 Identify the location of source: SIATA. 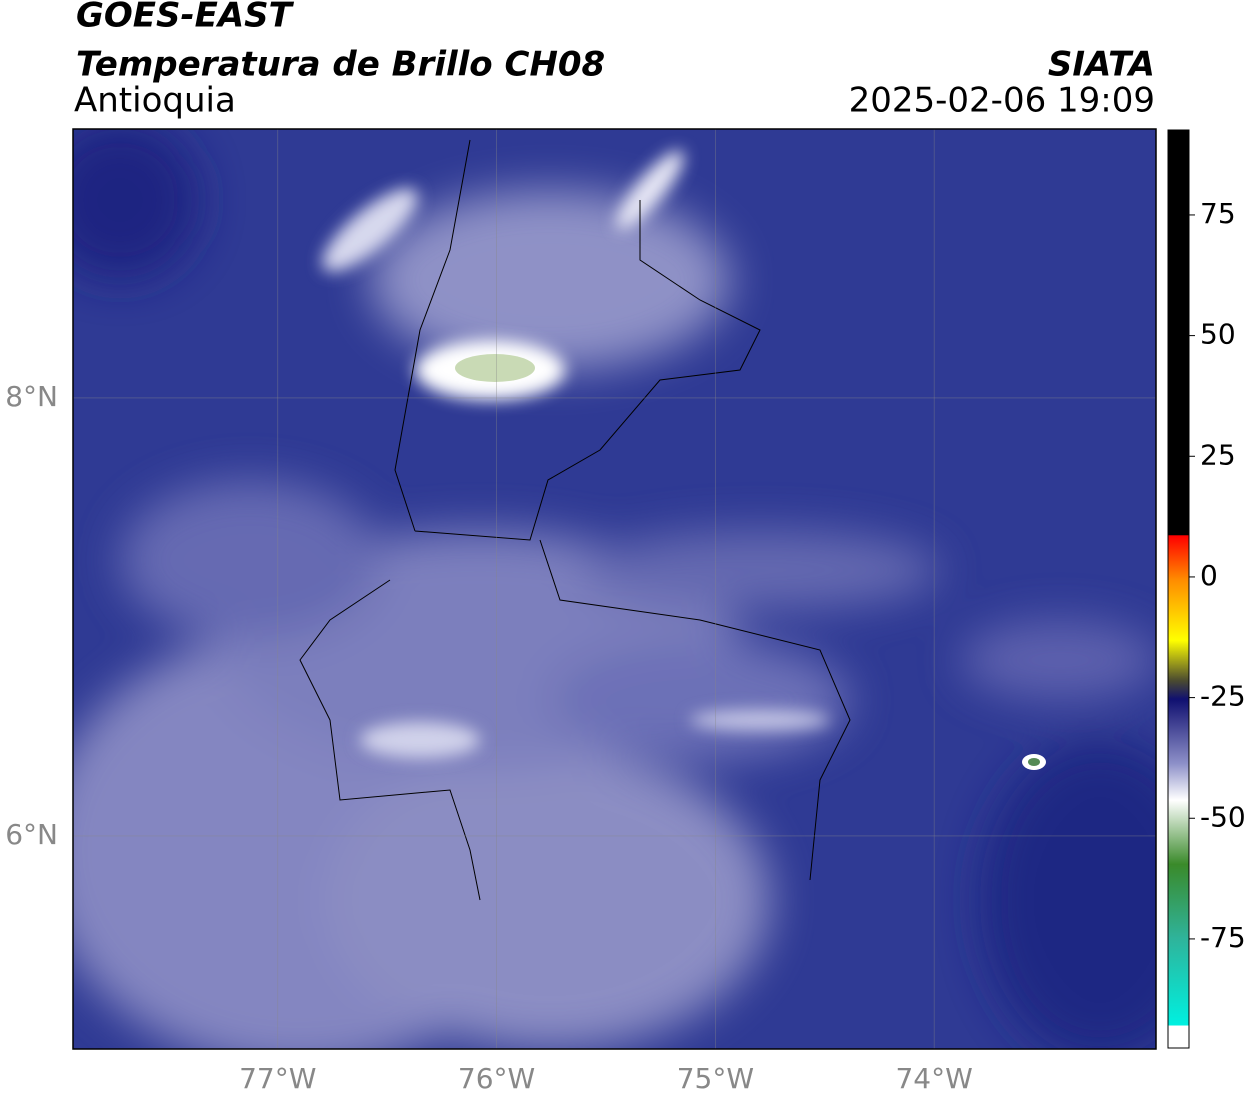
(1101, 65).